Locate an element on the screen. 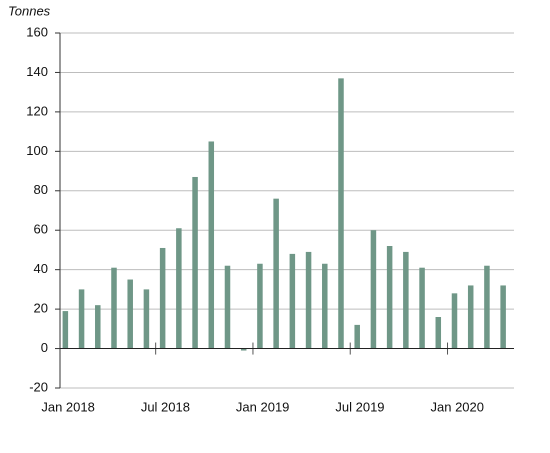 The image size is (550, 453). x-tick-label: Jul 2019 is located at coordinates (359, 406).